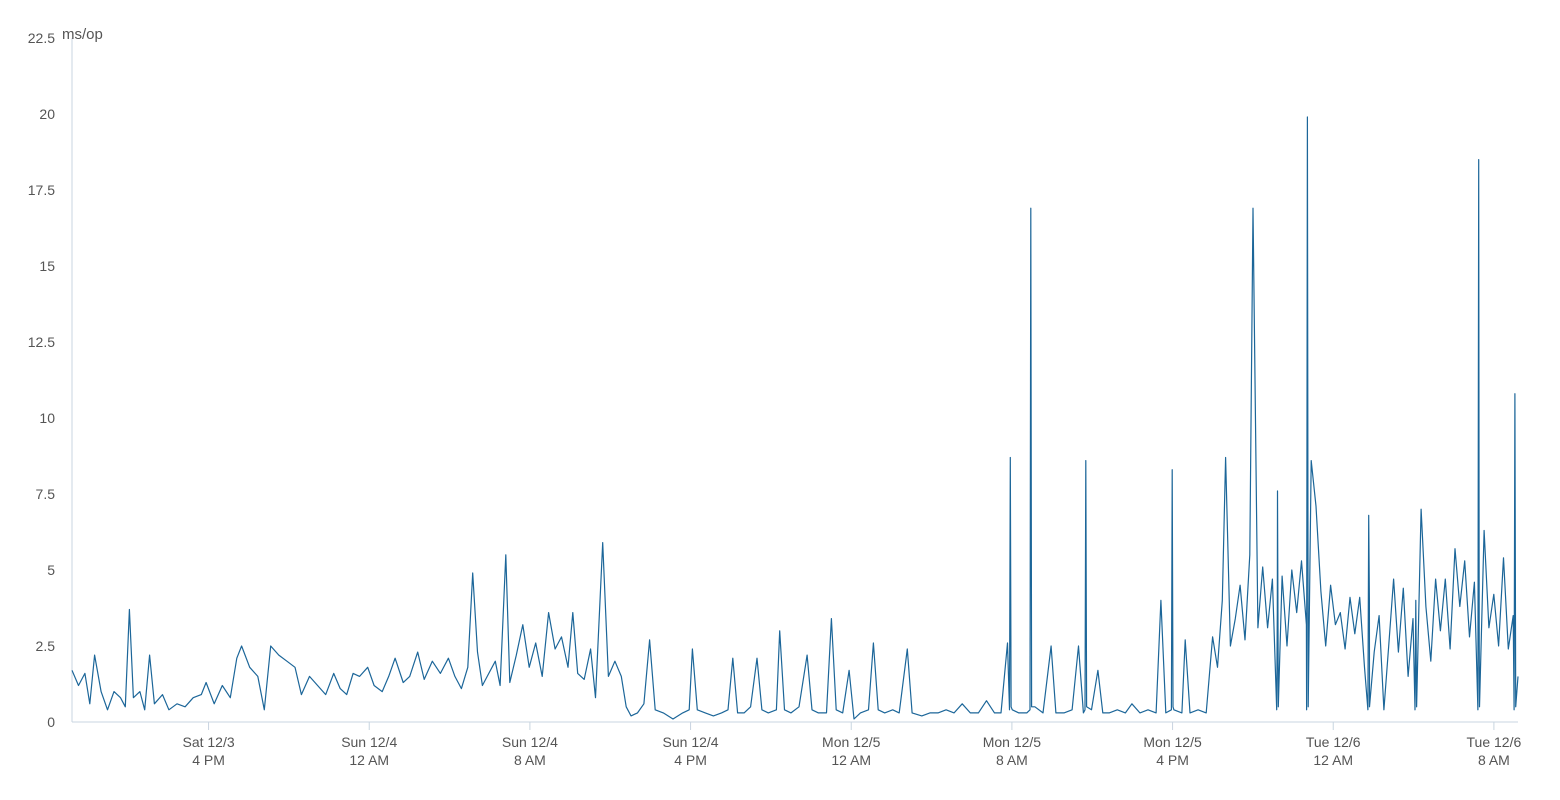  What do you see at coordinates (41, 342) in the screenshot?
I see `y-tick-label: 12.5` at bounding box center [41, 342].